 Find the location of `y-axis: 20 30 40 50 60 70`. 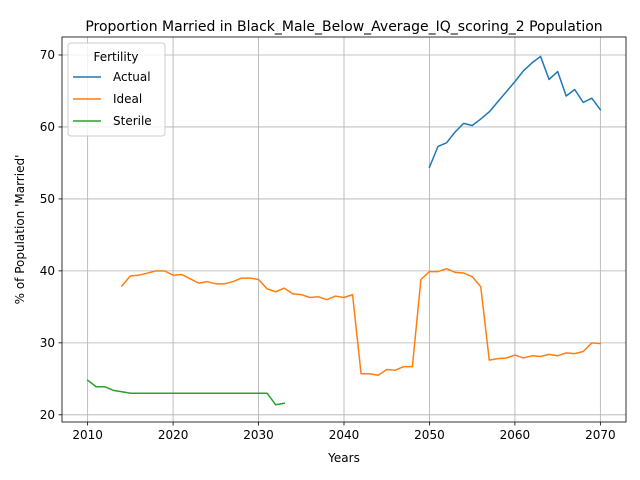

y-axis: 20 30 40 50 60 70 is located at coordinates (51, 235).